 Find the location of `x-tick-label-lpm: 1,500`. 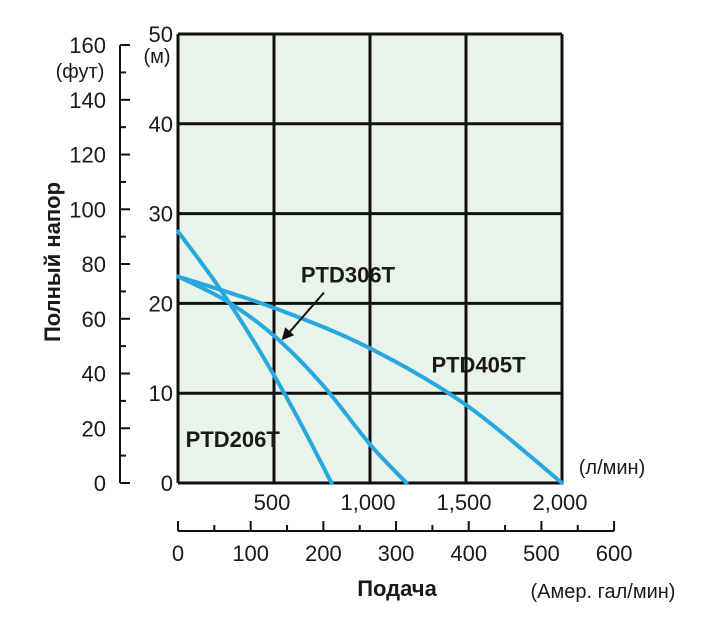

x-tick-label-lpm: 1,500 is located at coordinates (463, 502).